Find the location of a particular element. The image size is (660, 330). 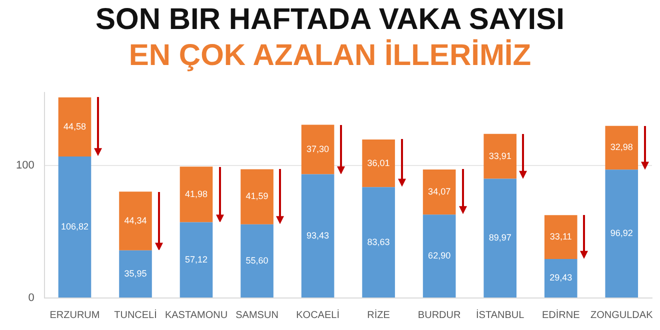

data-label: 36,01 is located at coordinates (378, 163).